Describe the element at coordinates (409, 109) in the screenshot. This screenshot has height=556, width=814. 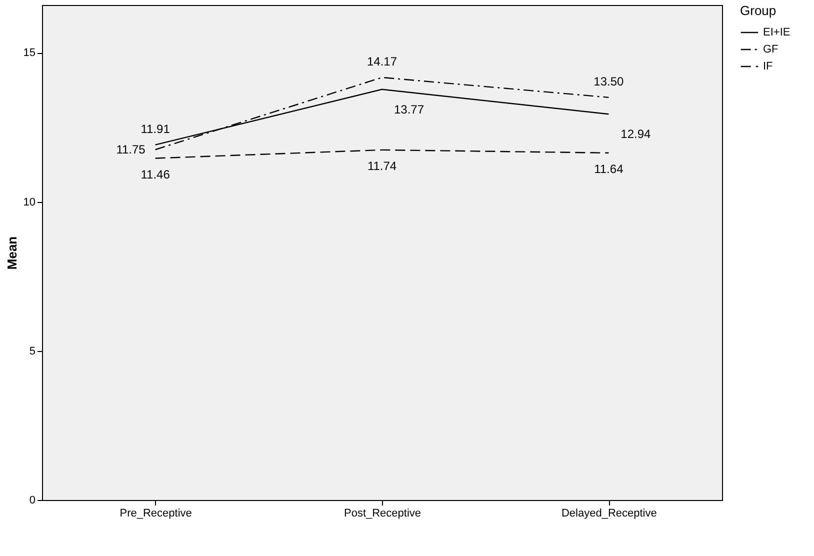
I see `data-label: 13.77` at that location.